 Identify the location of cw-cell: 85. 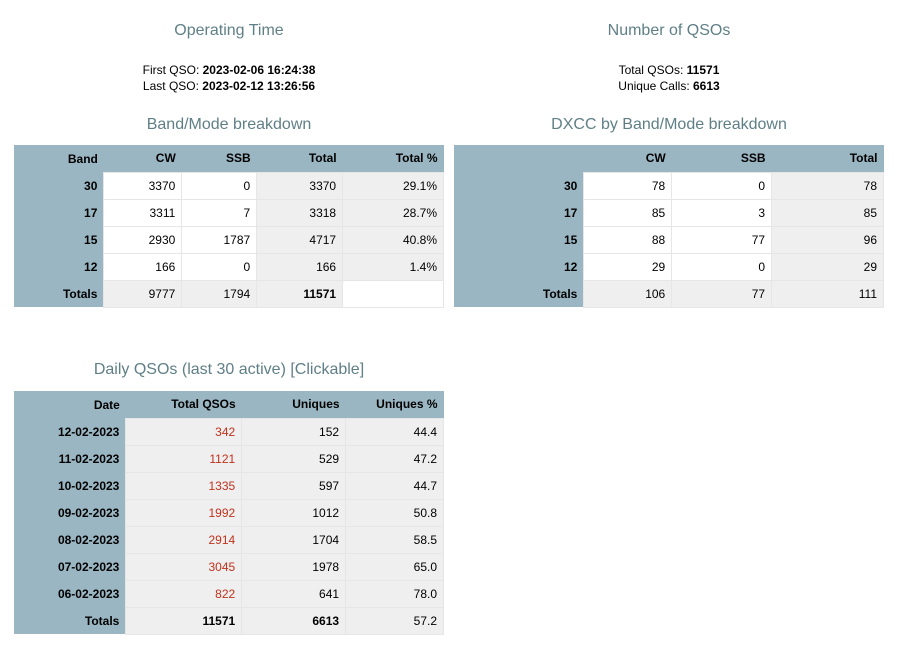
(628, 212).